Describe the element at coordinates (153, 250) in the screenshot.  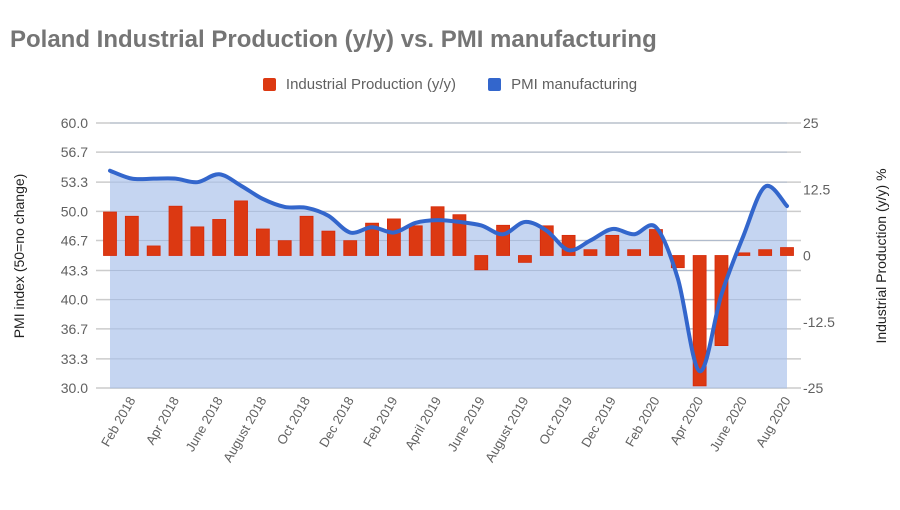
I see `bar-mar-2018` at that location.